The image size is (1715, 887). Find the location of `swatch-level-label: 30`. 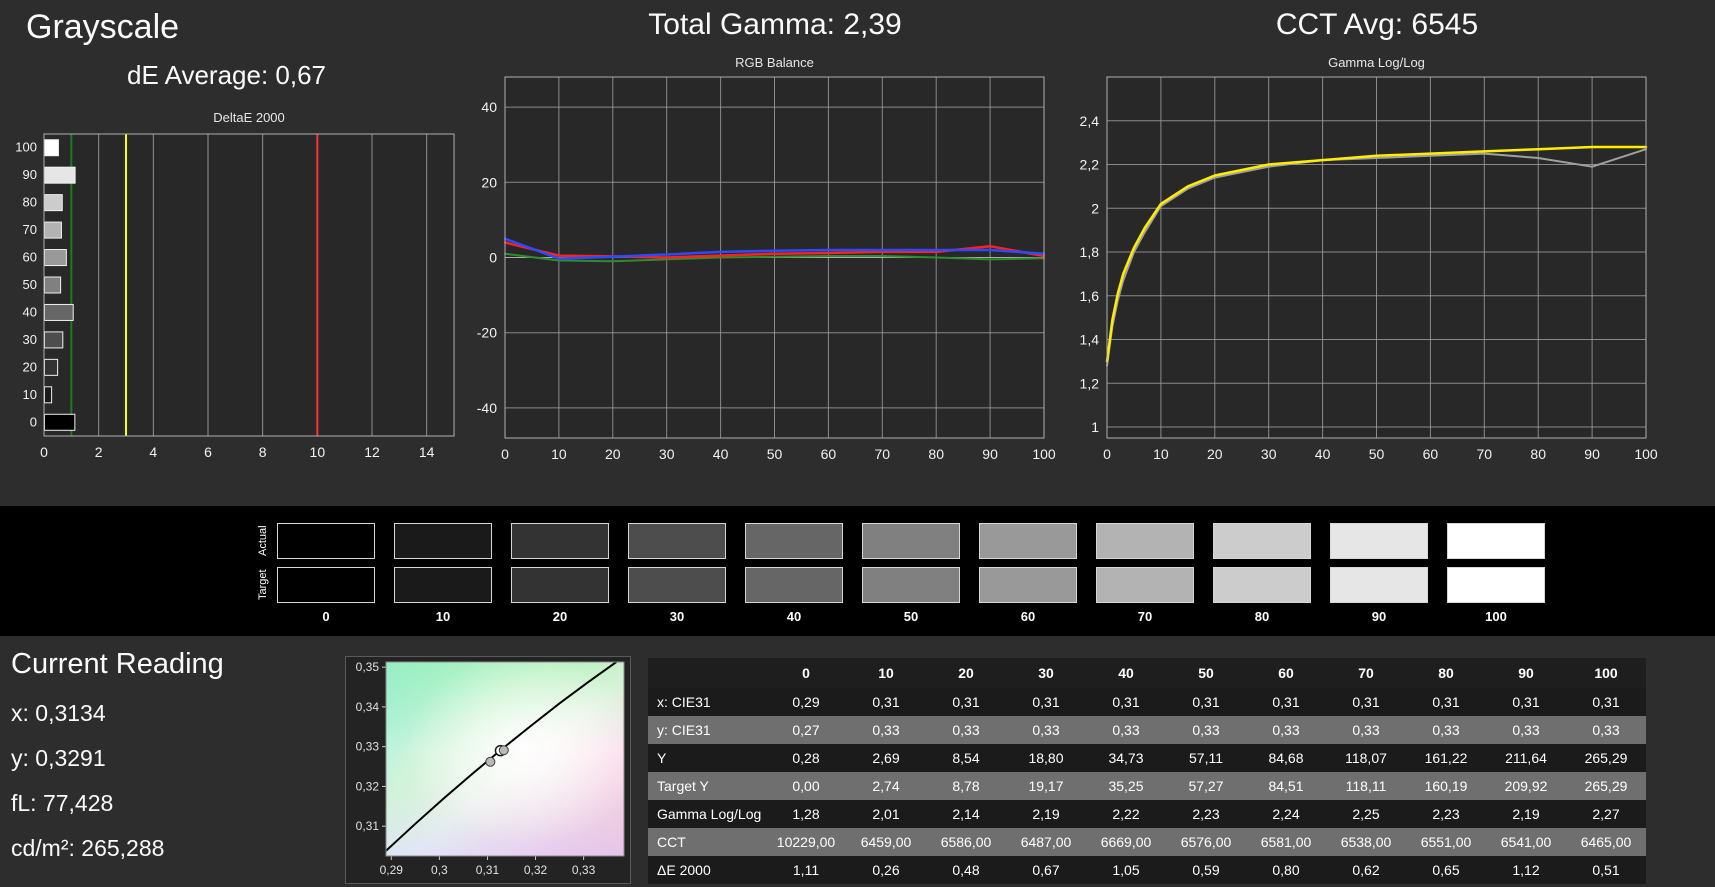

swatch-level-label: 30 is located at coordinates (677, 616).